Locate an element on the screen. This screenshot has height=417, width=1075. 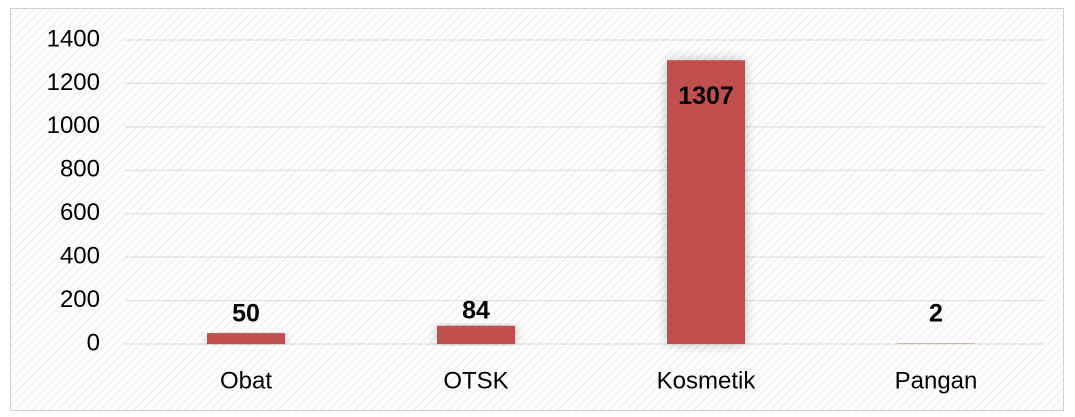
y-tick-label: 800 is located at coordinates (80, 169).